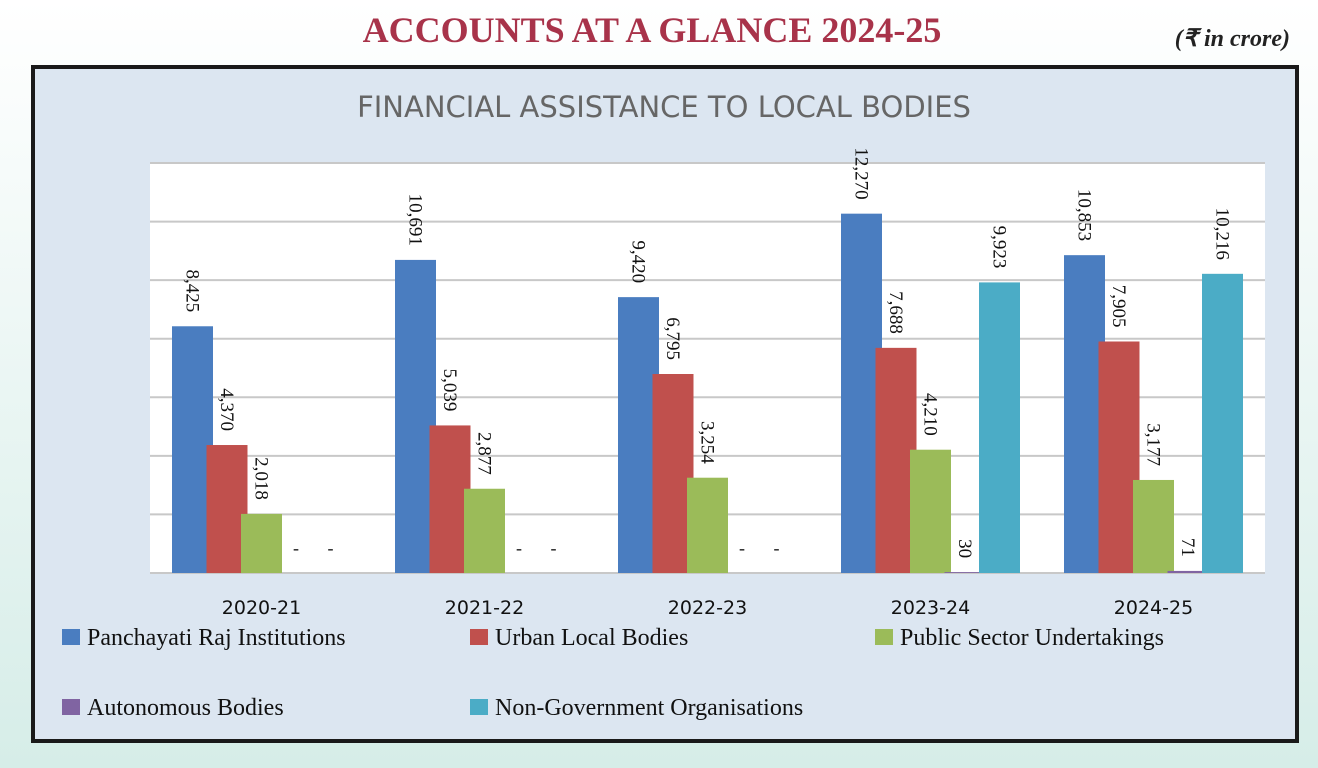 The image size is (1318, 768). I want to click on data-label: 8,425, so click(192, 291).